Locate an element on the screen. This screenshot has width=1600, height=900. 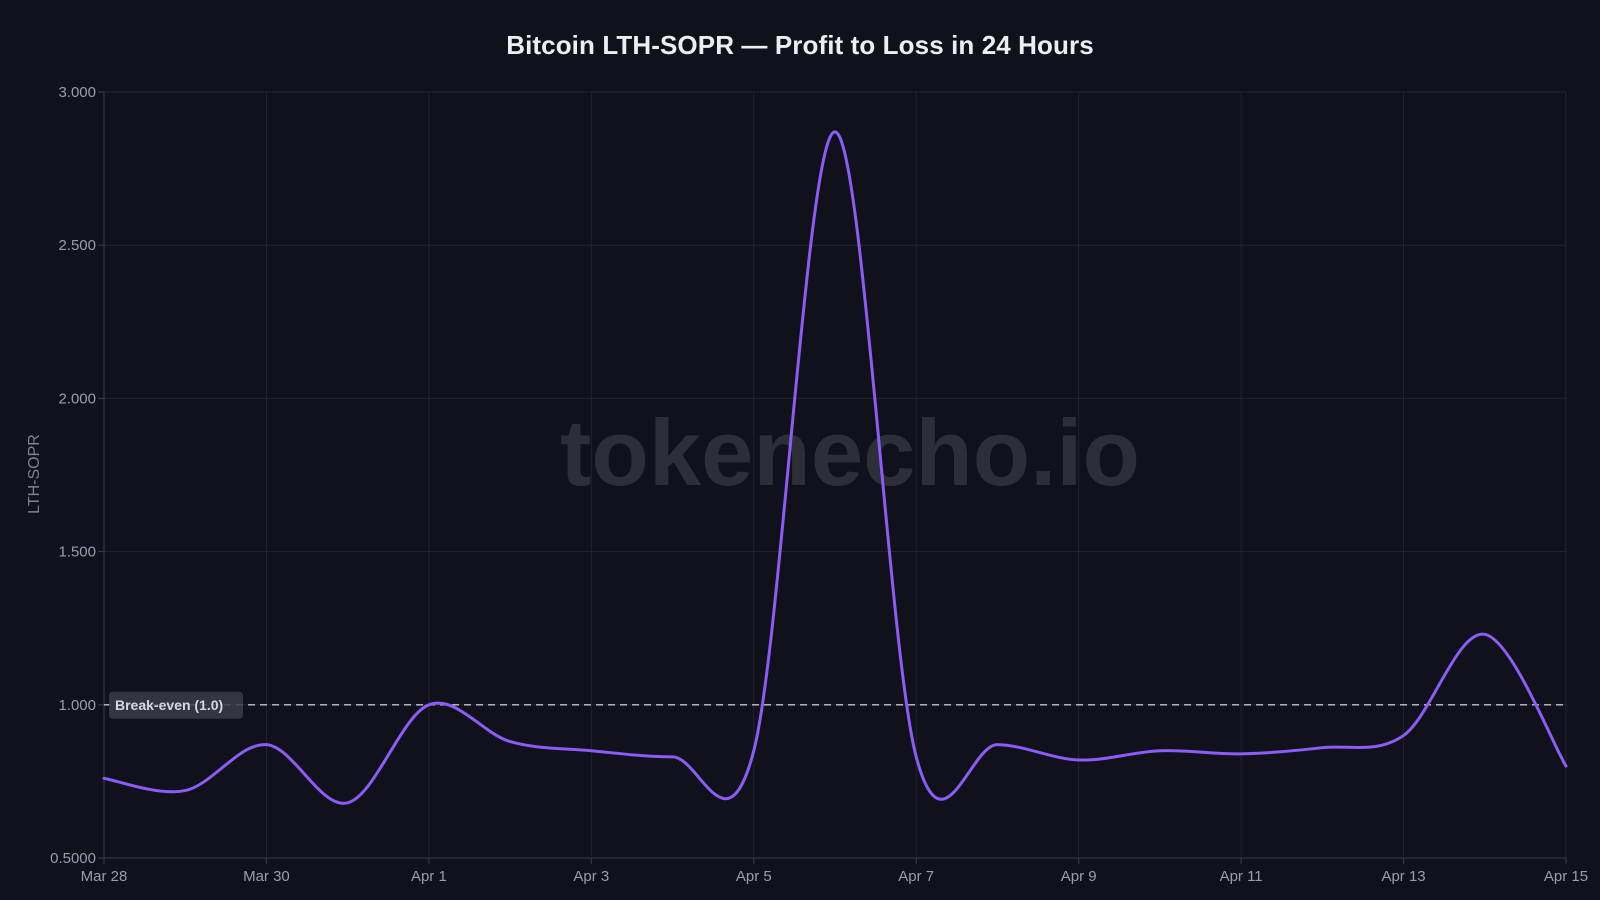
x-tick-label: Apr 3 is located at coordinates (591, 876).